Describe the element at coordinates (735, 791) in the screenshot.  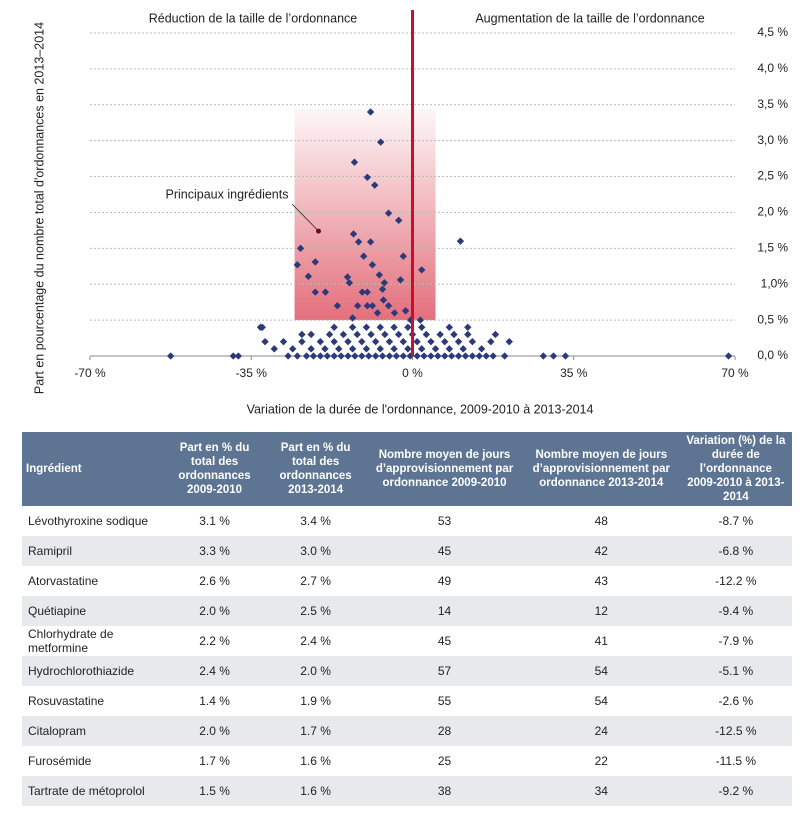
I see `table-cell: -9.2 %` at that location.